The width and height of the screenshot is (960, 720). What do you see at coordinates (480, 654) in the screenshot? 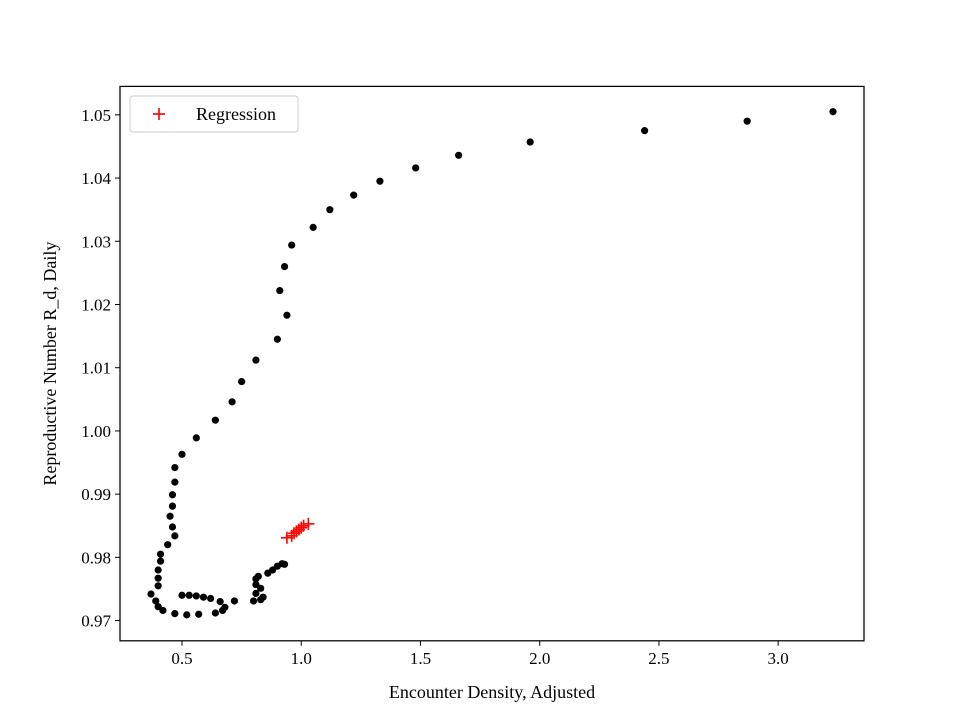
I see `x-axis-ticks: 0.5 1.0 1.5 2.0 2.5 3.0` at bounding box center [480, 654].